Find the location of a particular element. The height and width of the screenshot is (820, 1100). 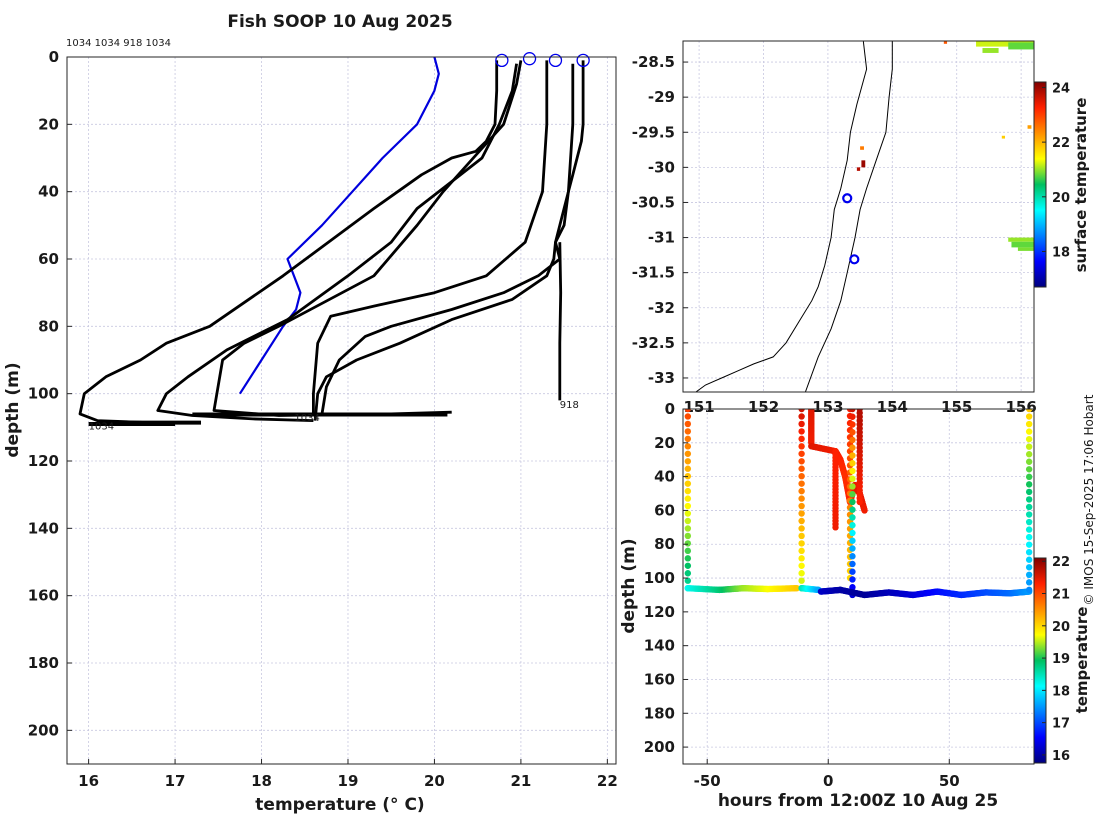

profile-ytick-label: 0 is located at coordinates (54, 57).